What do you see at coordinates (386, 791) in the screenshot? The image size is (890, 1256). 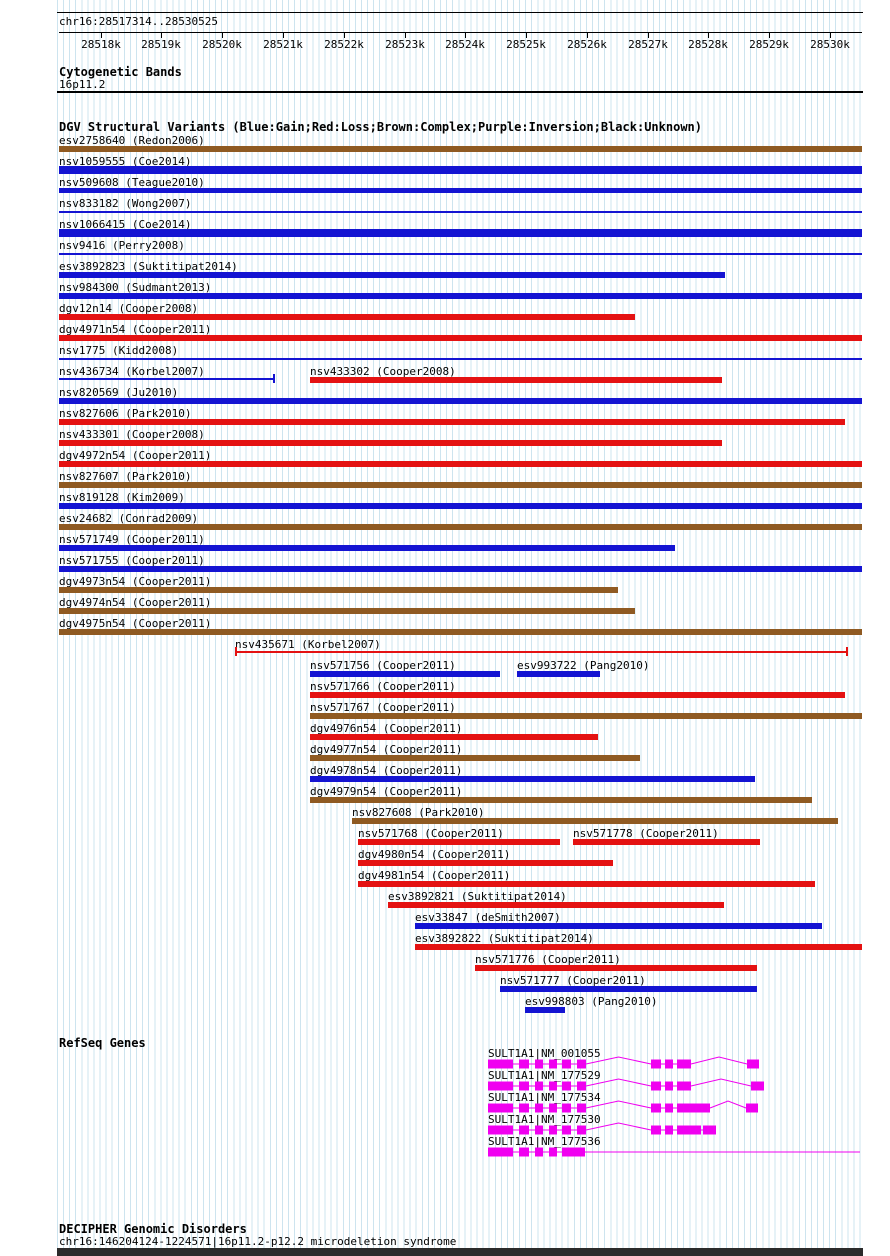 I see `variant-label: dgv4979n54 (Cooper2011)` at bounding box center [386, 791].